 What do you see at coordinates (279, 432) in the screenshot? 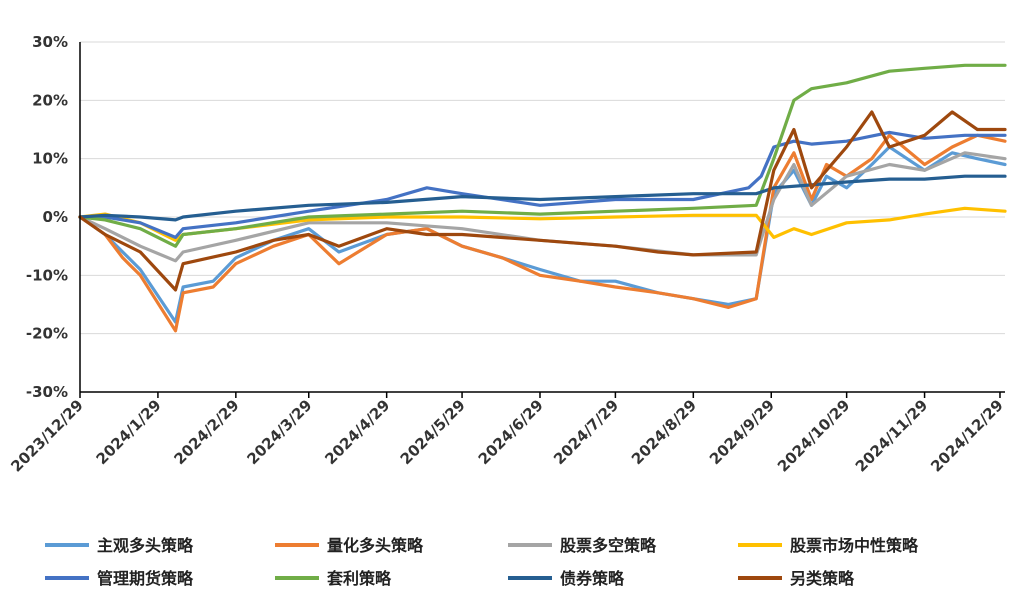
I see `x-tick-label: 2024/3/29` at bounding box center [279, 432].